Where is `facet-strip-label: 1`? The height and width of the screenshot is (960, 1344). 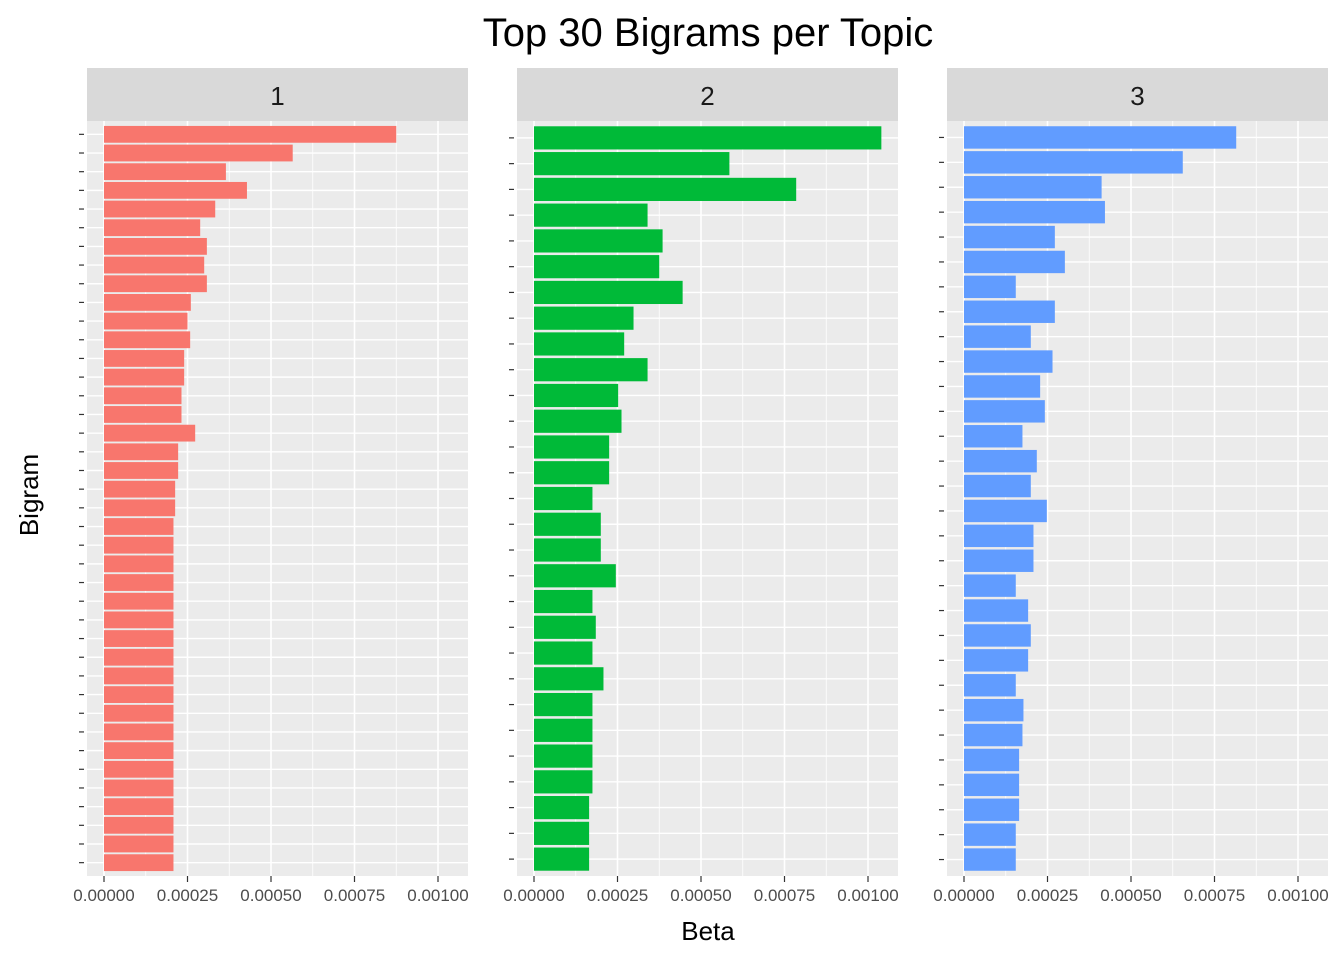
facet-strip-label: 1 is located at coordinates (277, 96).